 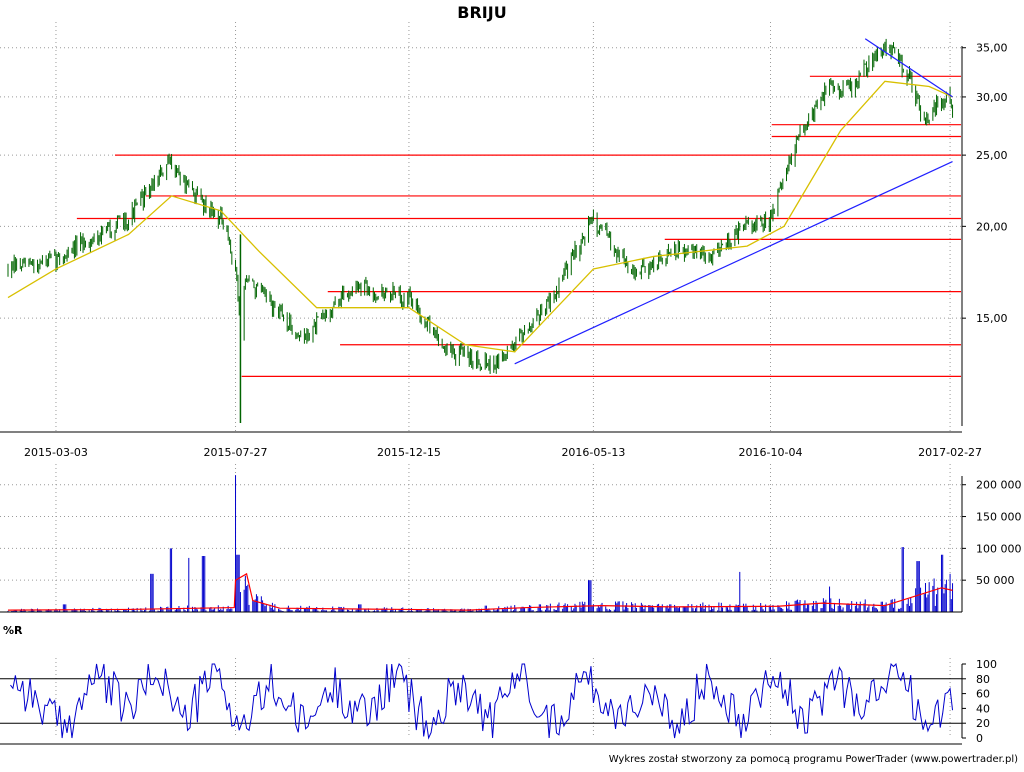 What do you see at coordinates (992, 318) in the screenshot?
I see `price-y-tick-label: 15,00` at bounding box center [992, 318].